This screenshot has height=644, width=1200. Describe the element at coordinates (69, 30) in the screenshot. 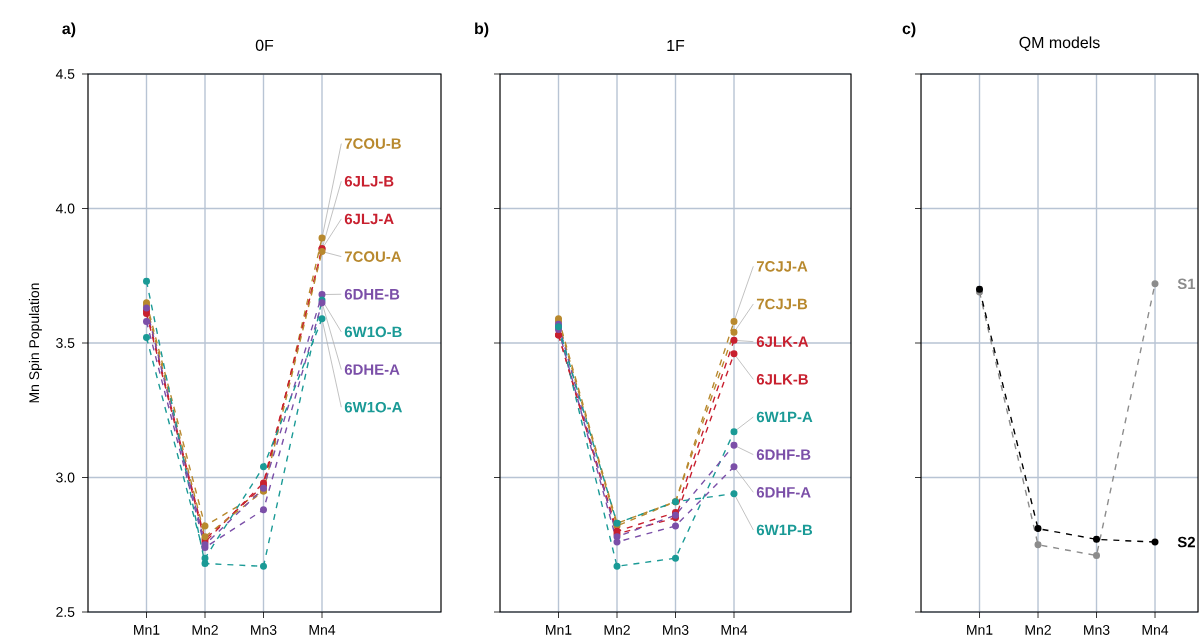

I see `text: a)` at that location.